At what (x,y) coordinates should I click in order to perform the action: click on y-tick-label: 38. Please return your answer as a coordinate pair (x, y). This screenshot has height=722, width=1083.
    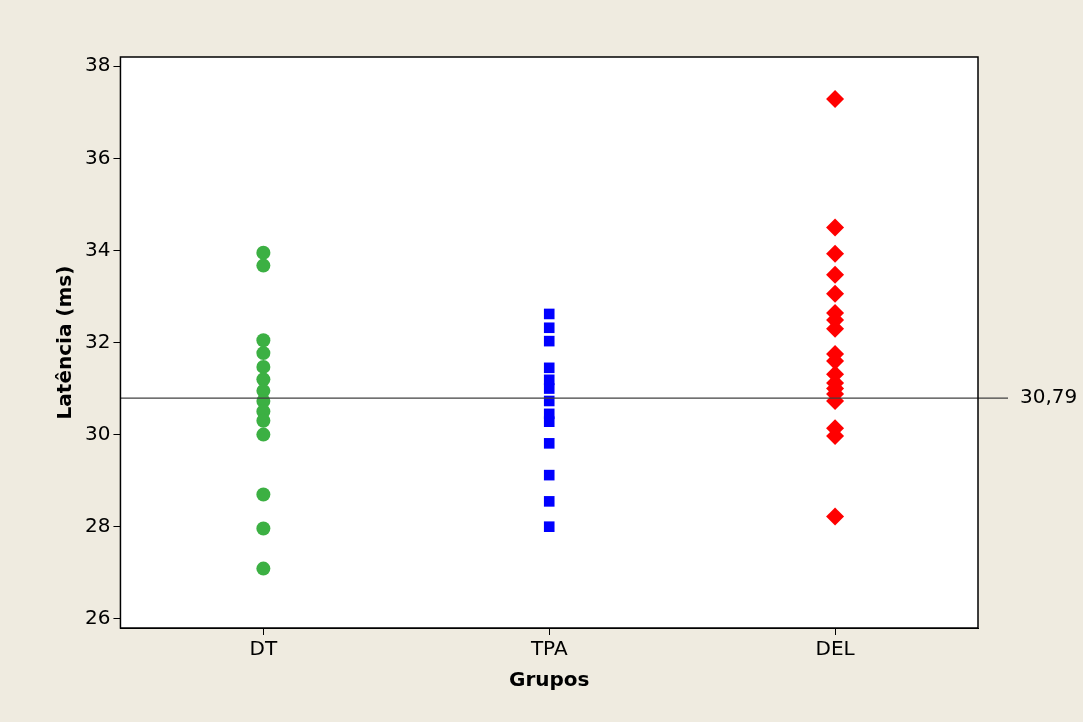
    Looking at the image, I should click on (98, 64).